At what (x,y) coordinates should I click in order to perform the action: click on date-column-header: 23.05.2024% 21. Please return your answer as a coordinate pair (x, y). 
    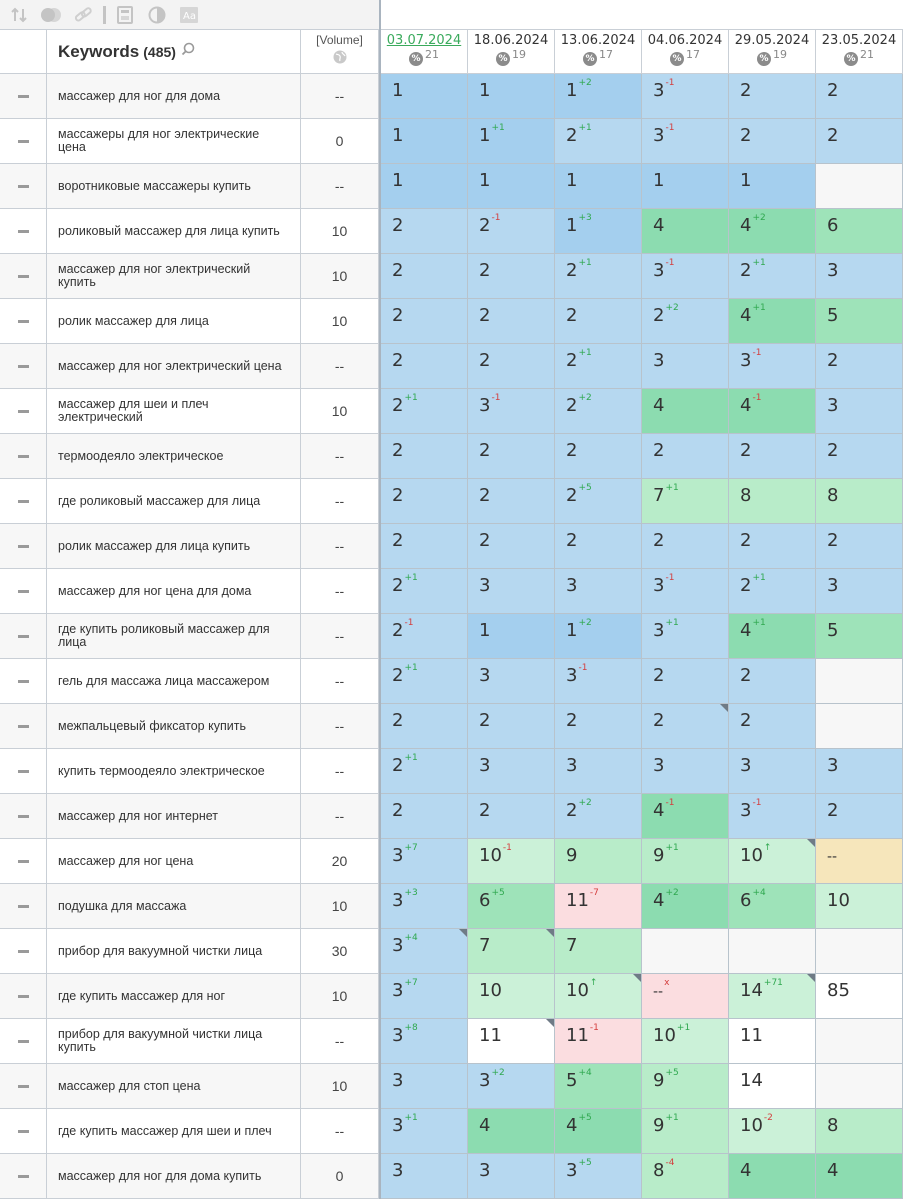
    Looking at the image, I should click on (859, 51).